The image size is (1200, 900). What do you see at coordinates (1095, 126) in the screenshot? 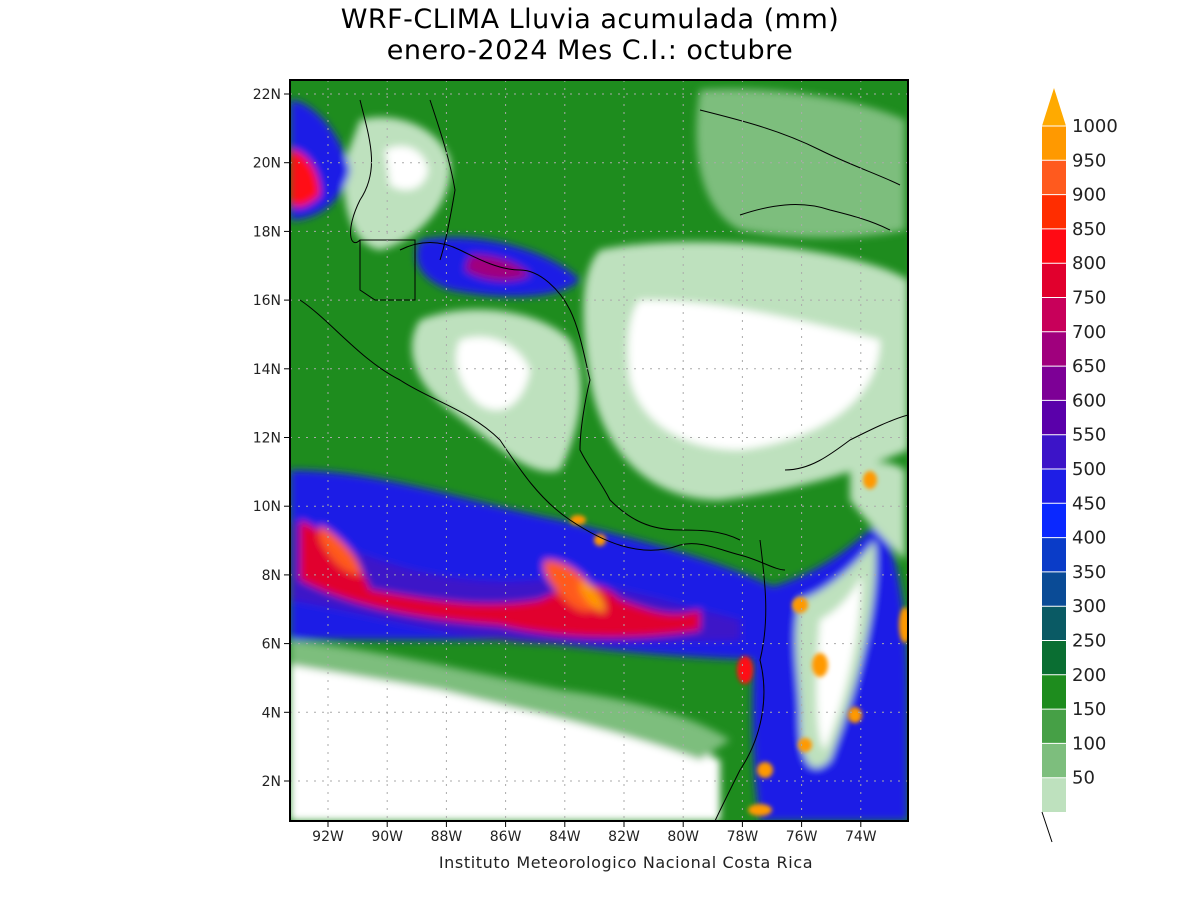
I see `colorbar-level-label: 1000` at bounding box center [1095, 126].